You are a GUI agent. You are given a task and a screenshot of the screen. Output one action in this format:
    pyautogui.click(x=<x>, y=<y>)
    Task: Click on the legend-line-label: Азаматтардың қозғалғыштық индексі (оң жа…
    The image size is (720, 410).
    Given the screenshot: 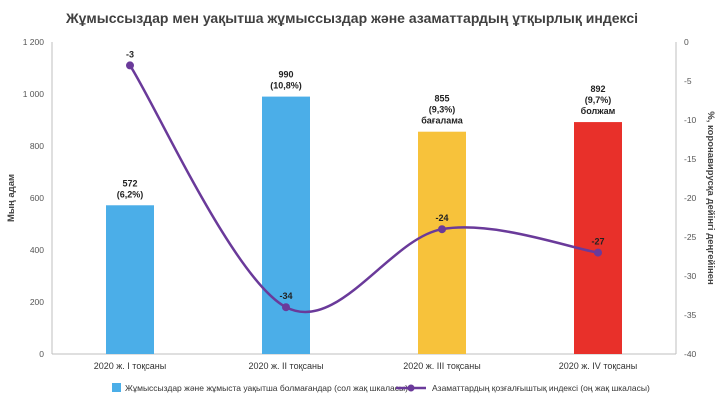 What is the action you would take?
    pyautogui.click(x=541, y=388)
    